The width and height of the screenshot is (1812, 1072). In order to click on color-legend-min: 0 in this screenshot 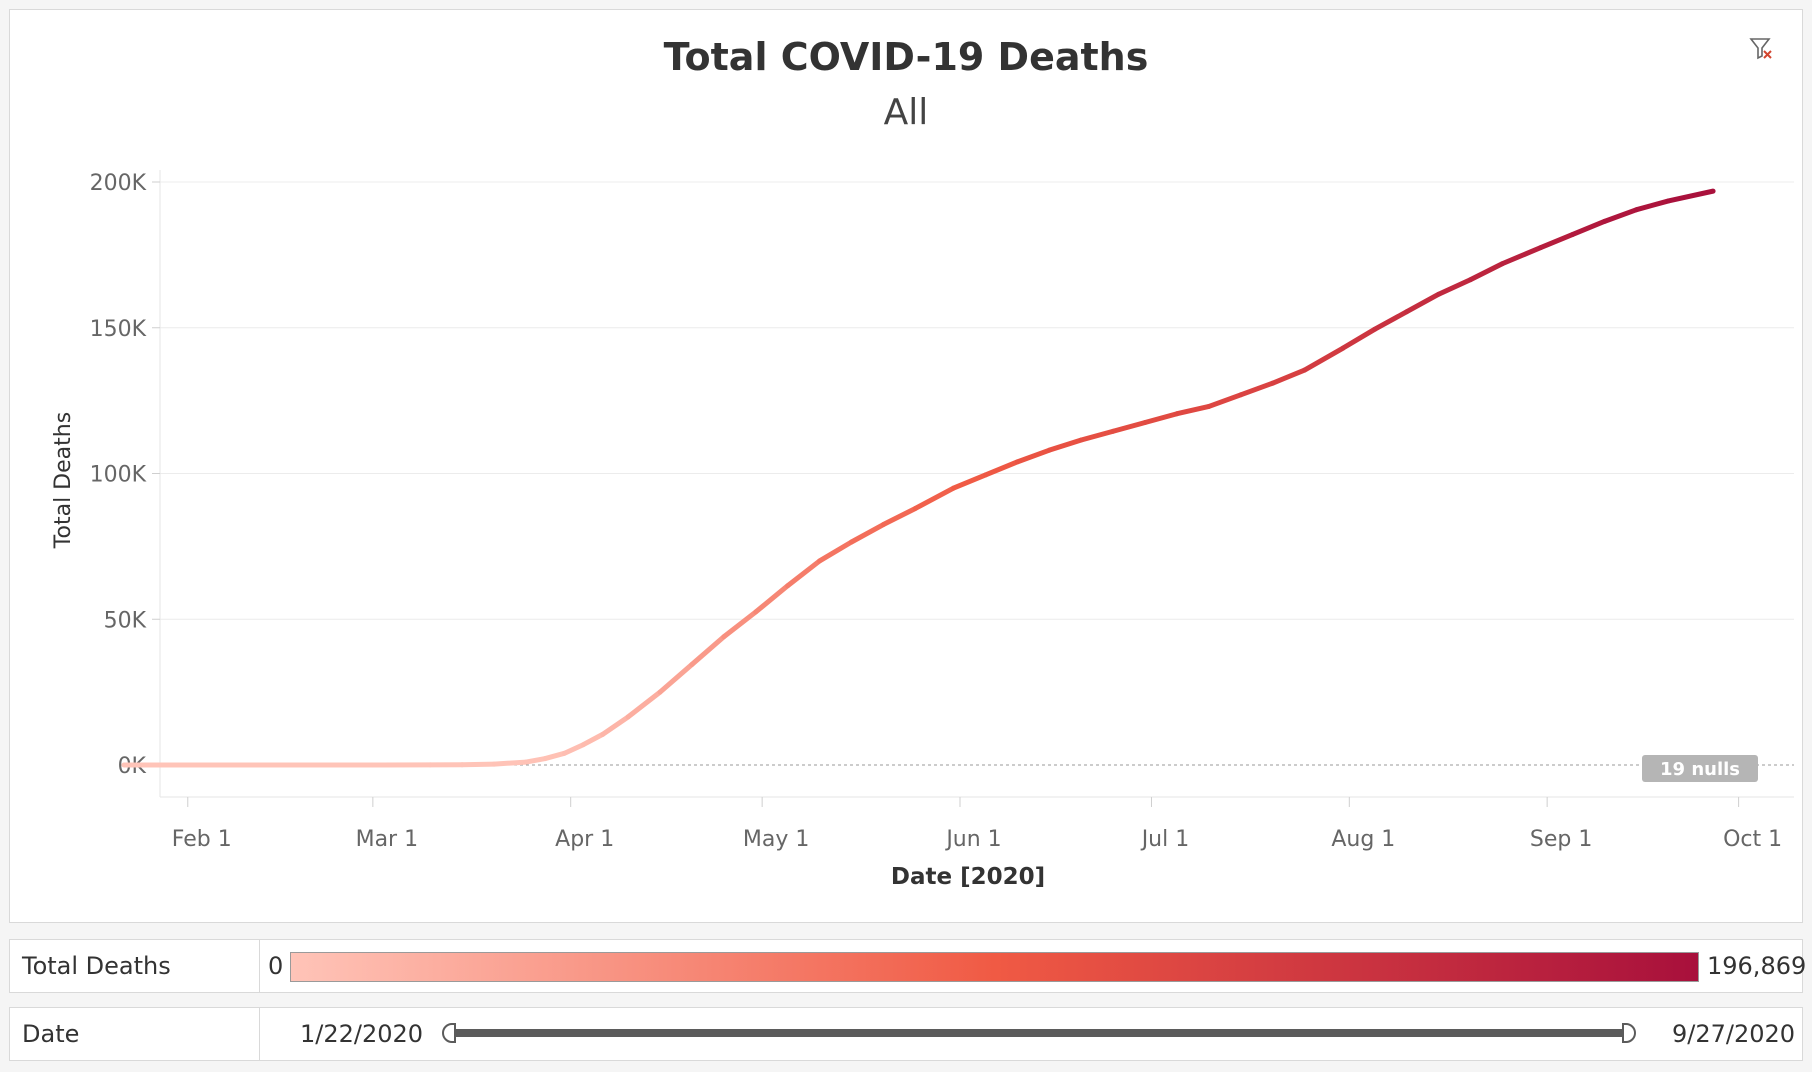, I will do `click(276, 966)`.